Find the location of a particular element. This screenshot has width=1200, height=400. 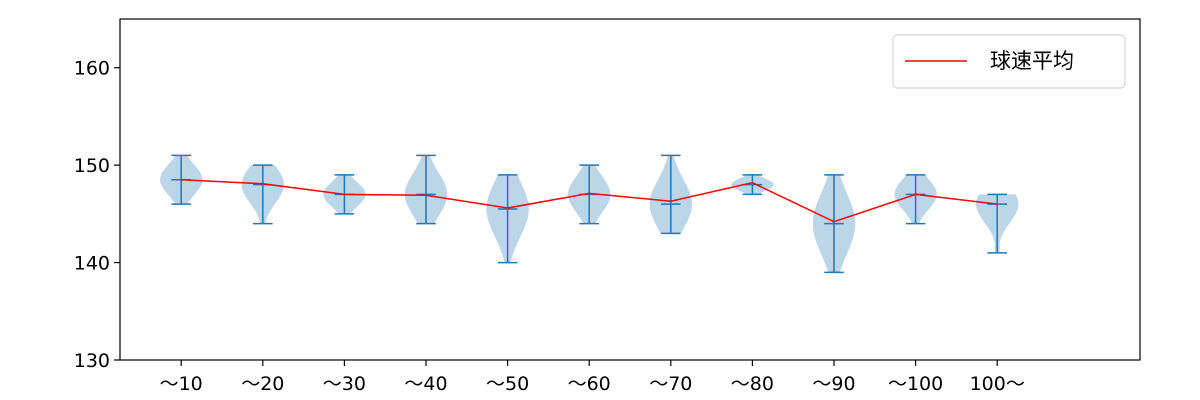

x-tick-label: 〜20 is located at coordinates (262, 384).